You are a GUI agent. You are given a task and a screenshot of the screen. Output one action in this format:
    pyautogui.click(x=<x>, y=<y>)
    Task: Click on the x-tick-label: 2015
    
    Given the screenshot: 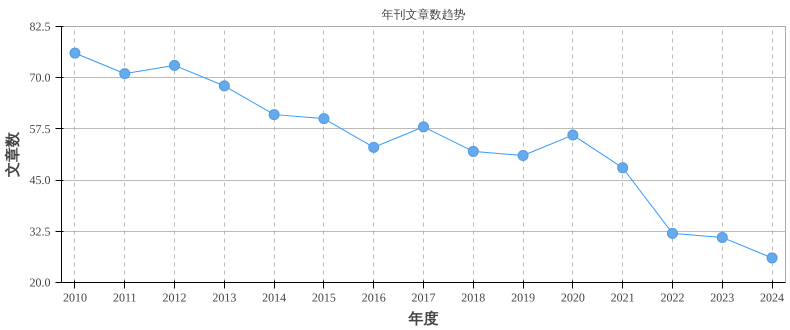 What is the action you would take?
    pyautogui.click(x=324, y=297)
    